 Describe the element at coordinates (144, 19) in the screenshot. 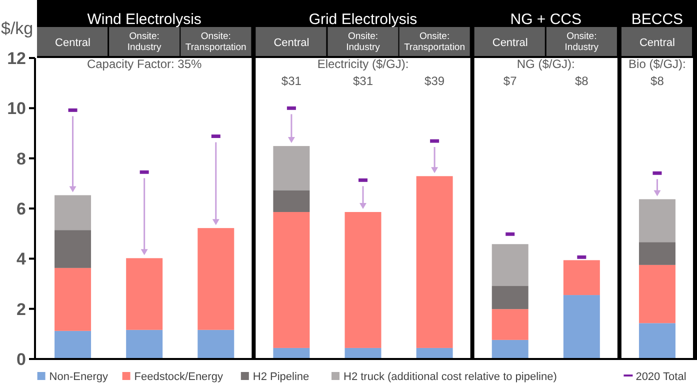

I see `text: Wind Electrolysis` at that location.